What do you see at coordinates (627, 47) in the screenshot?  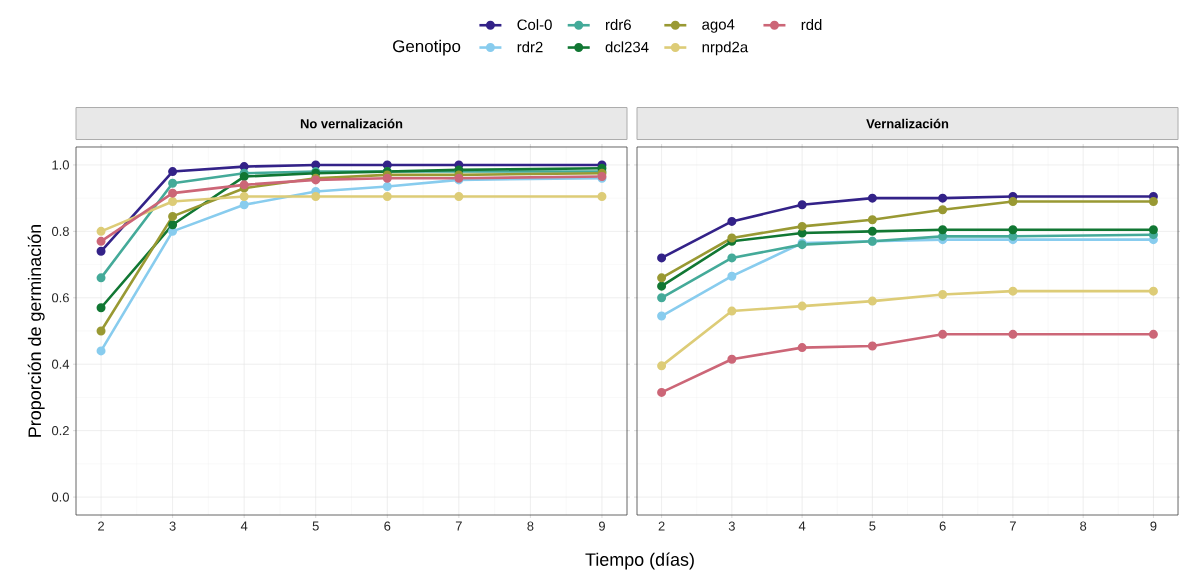 I see `legend-label: dcl234` at bounding box center [627, 47].